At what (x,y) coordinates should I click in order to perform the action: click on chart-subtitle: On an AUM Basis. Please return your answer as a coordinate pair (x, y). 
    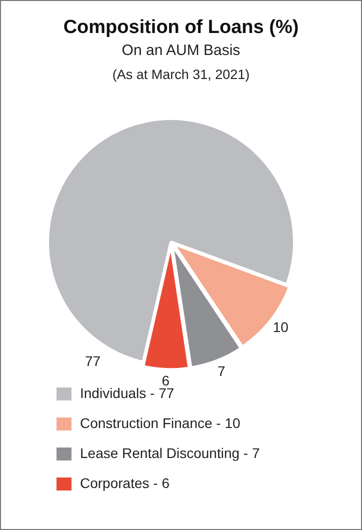
    Looking at the image, I should click on (181, 50).